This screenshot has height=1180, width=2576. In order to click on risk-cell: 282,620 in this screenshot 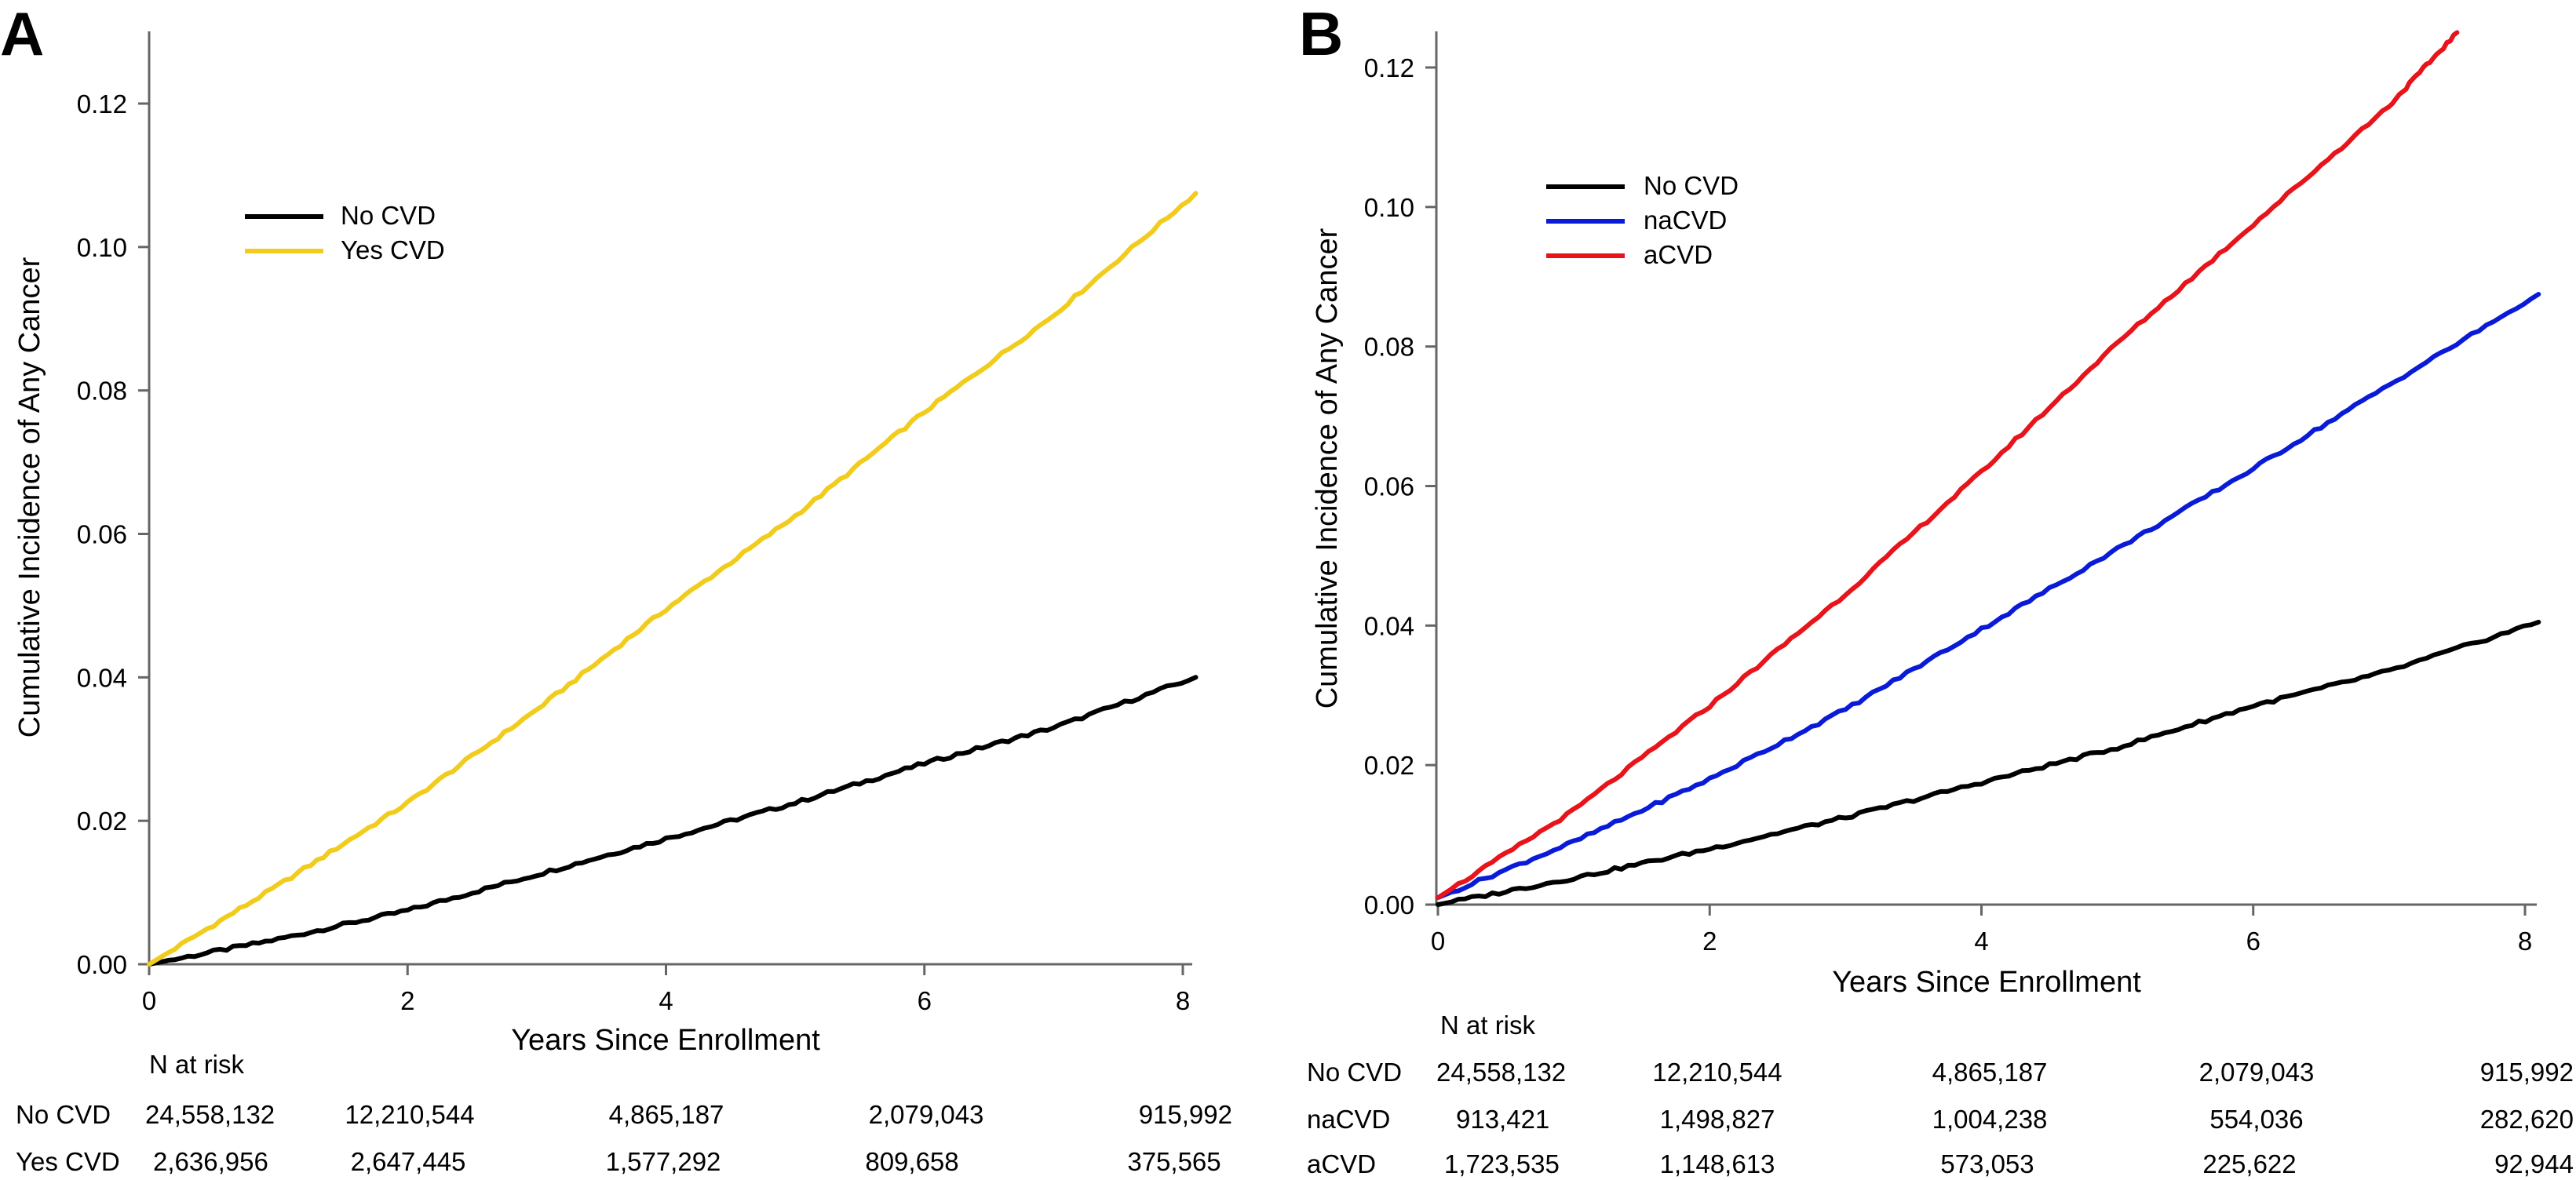, I will do `click(2527, 1119)`.